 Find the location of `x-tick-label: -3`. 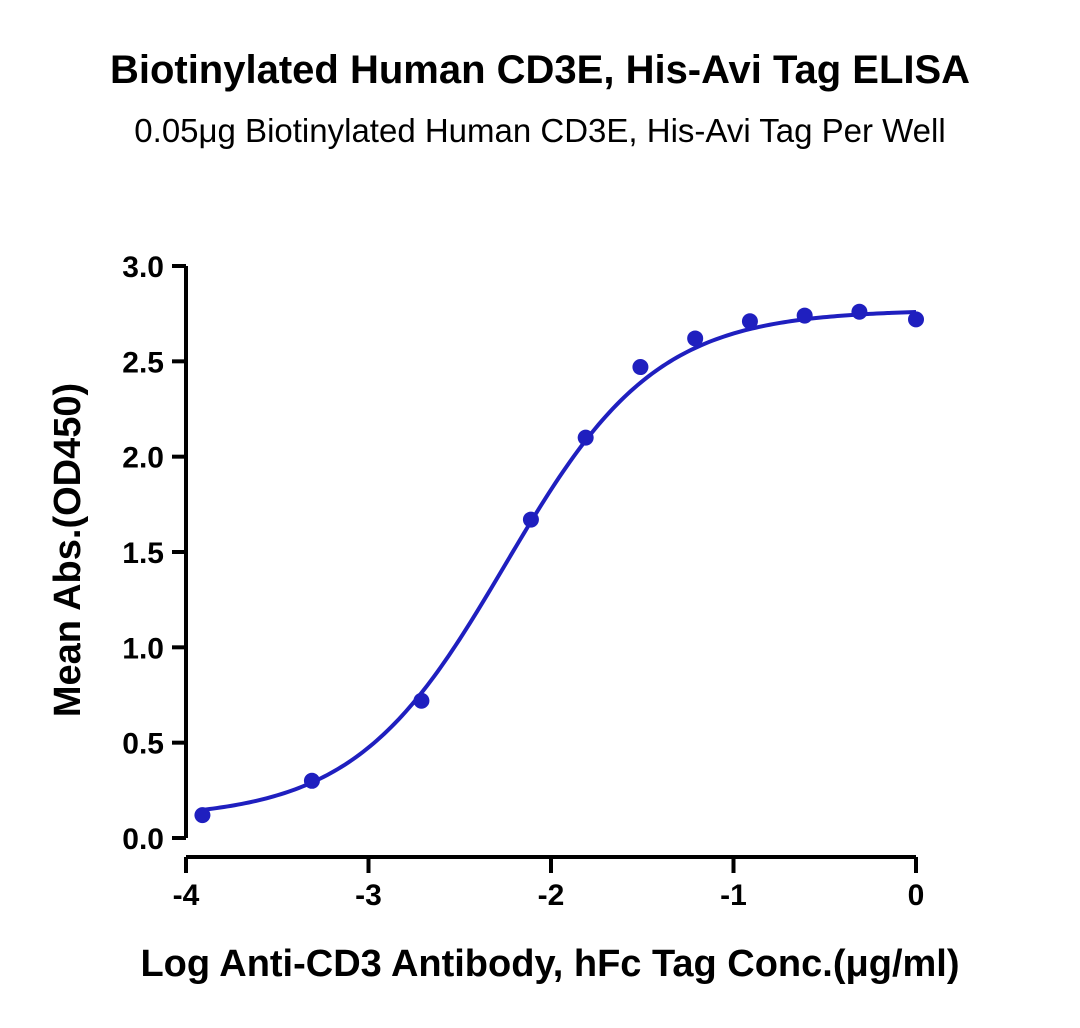

x-tick-label: -3 is located at coordinates (368, 895).